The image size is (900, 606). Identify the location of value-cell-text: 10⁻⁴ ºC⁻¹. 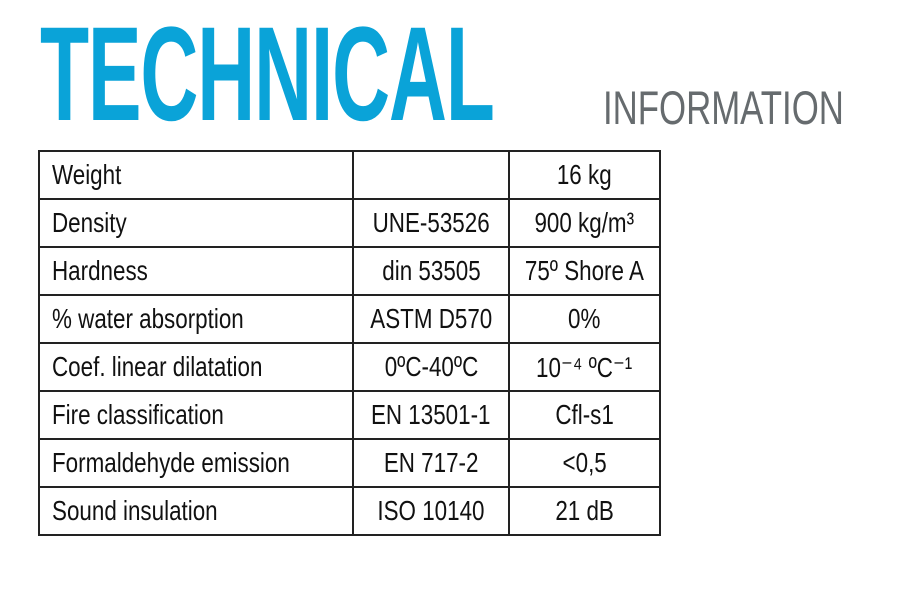
(584, 367).